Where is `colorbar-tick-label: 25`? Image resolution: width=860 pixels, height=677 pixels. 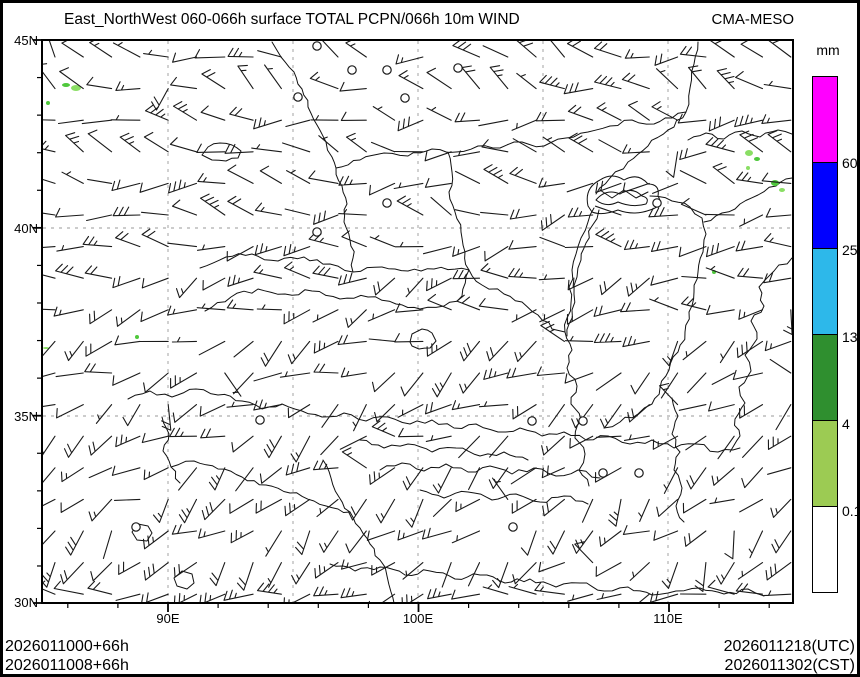 colorbar-tick-label: 25 is located at coordinates (850, 250).